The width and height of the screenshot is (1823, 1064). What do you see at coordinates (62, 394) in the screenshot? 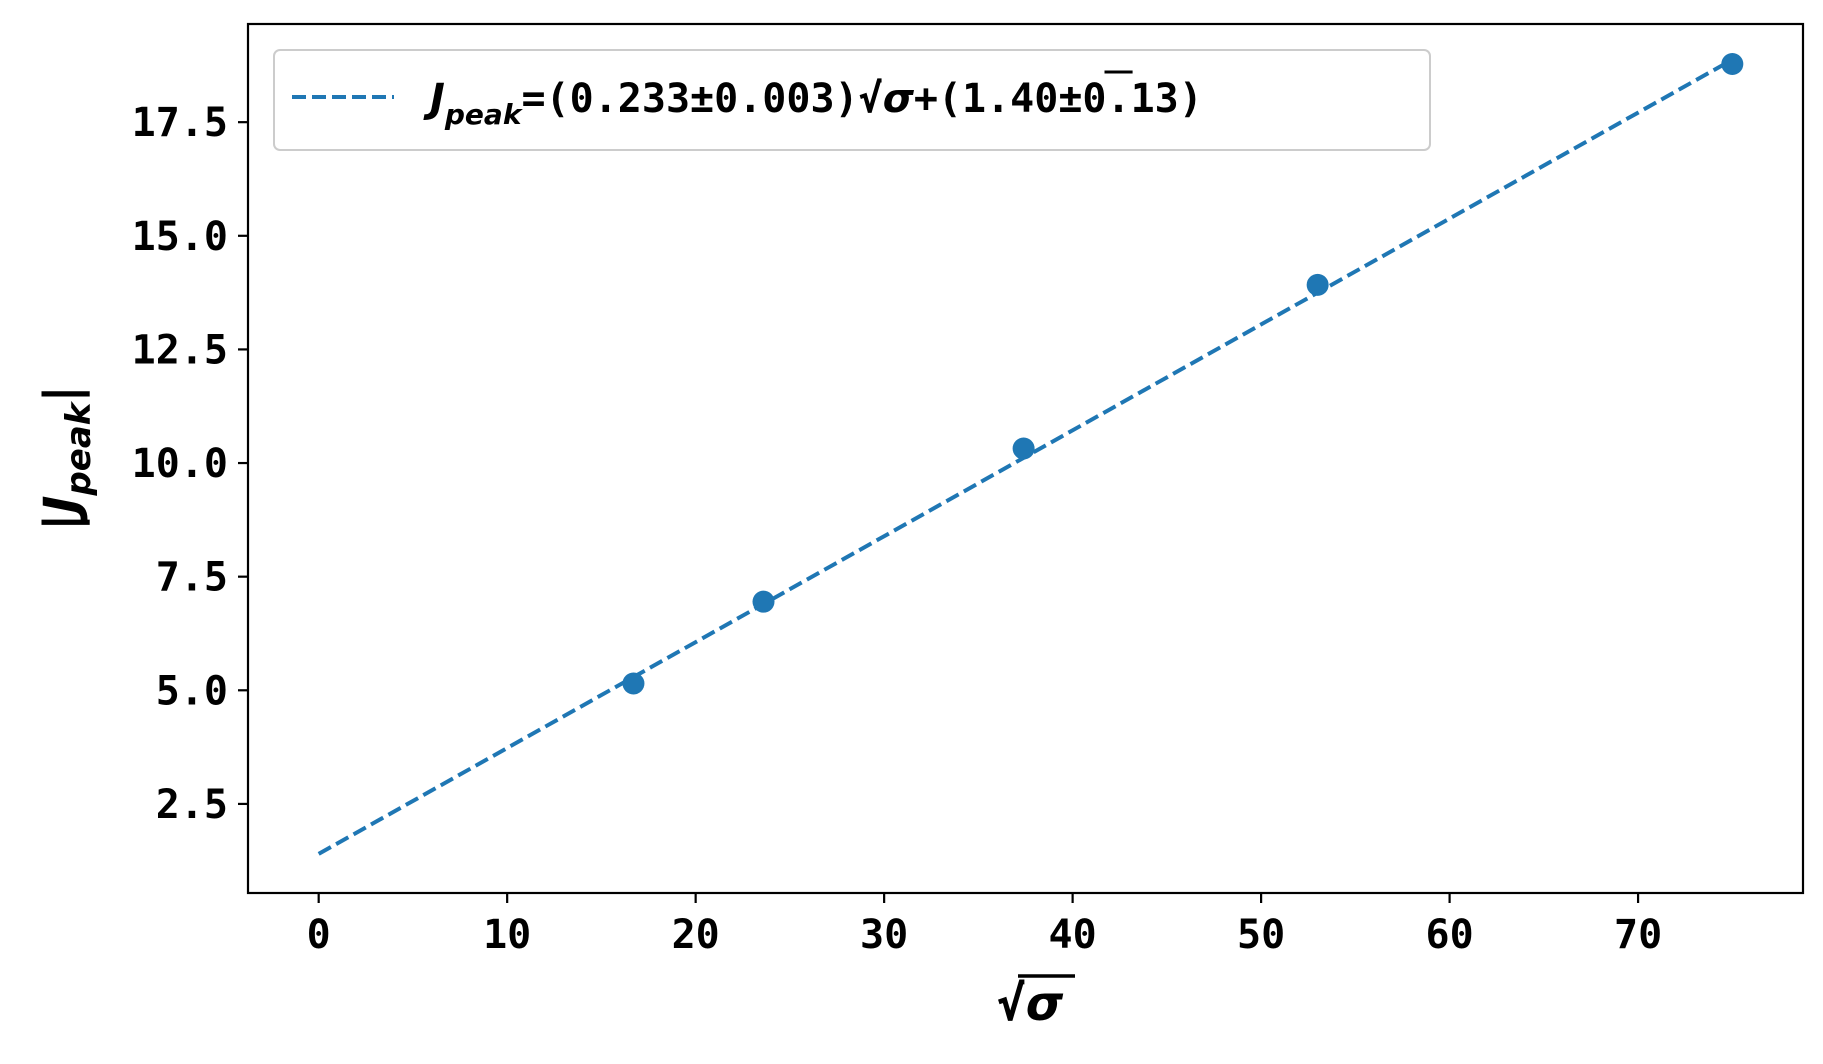
I see `y-axis-title-bar-right: |` at bounding box center [62, 394].